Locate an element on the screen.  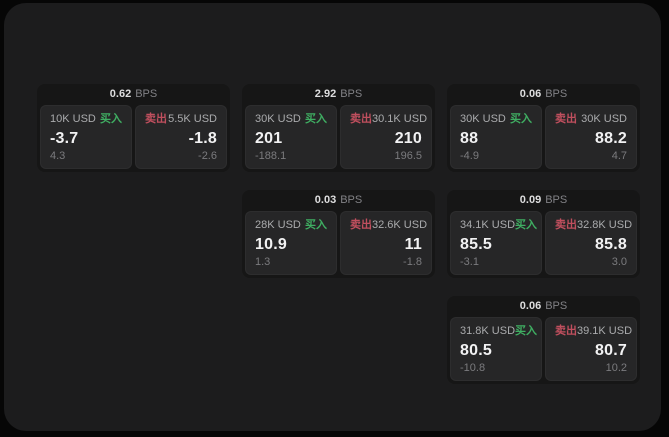
sell-delta: -2.6 is located at coordinates (207, 156).